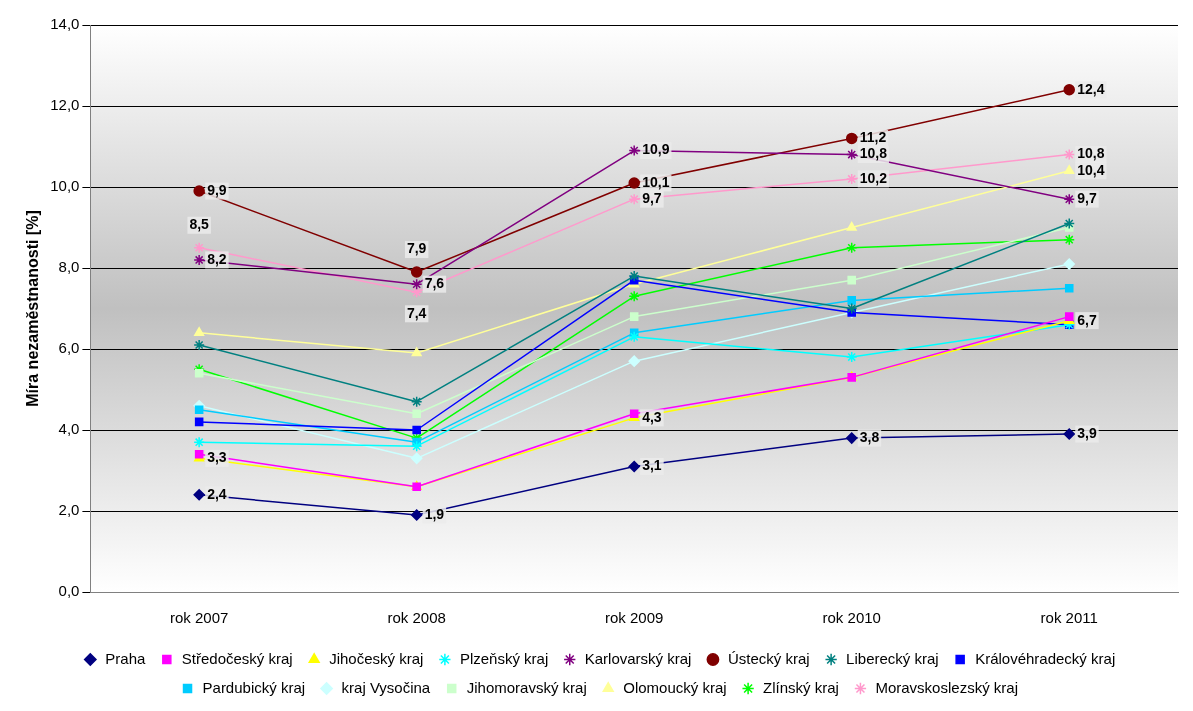 This screenshot has height=711, width=1193. Describe the element at coordinates (386, 687) in the screenshot. I see `legend-label: kraj Vysočina` at that location.